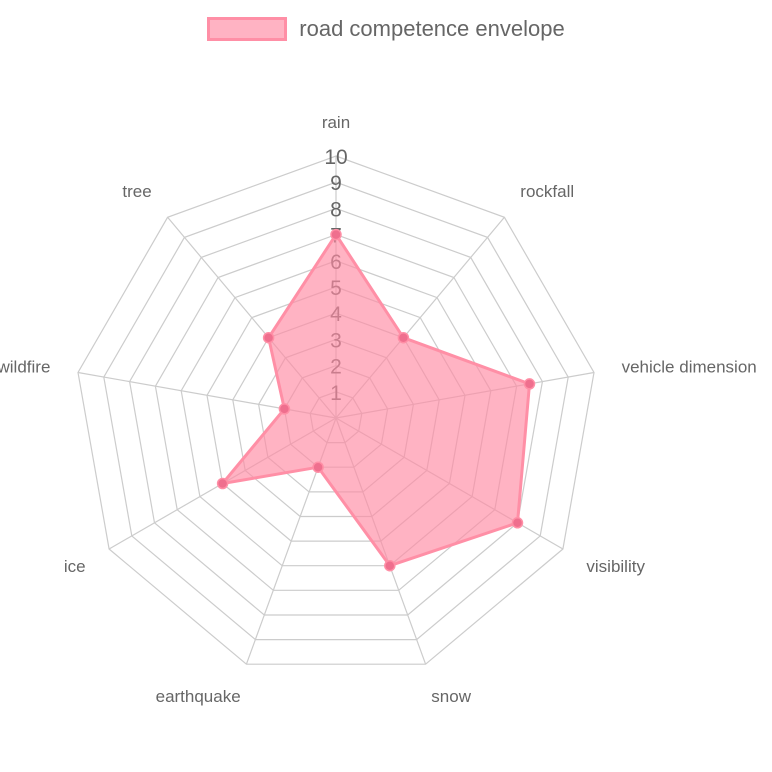  I want to click on data-point-snow, so click(390, 565).